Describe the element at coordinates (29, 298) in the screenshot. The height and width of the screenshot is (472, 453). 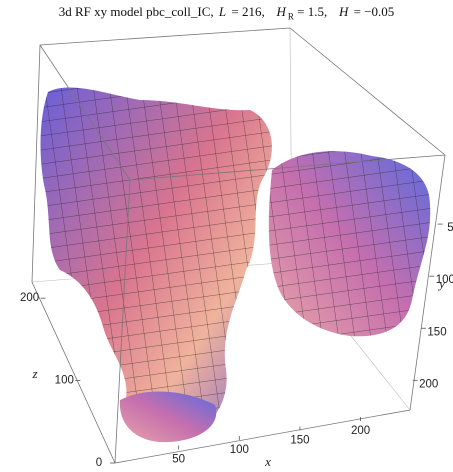
I see `z-tick-label: 200` at that location.